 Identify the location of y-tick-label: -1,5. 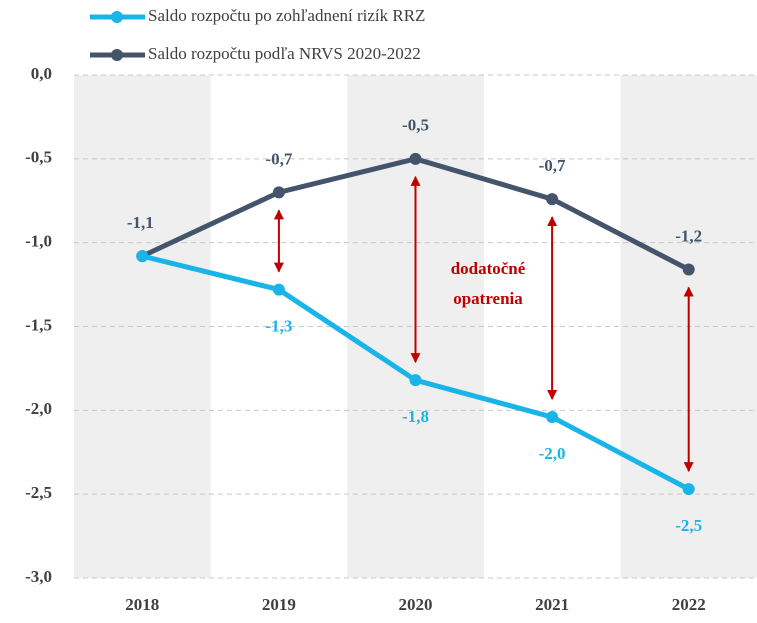
(38, 324).